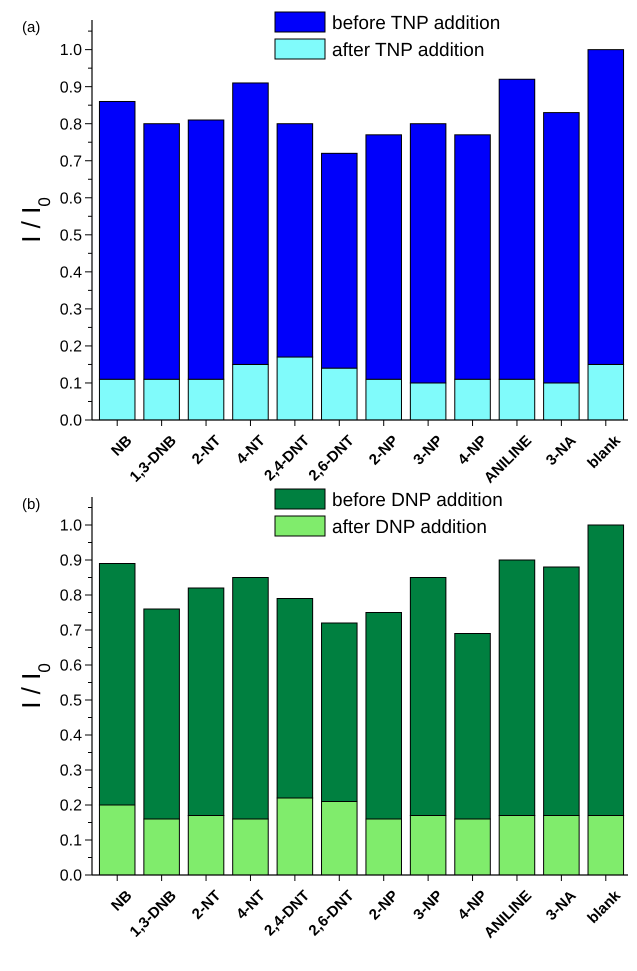 Image resolution: width=637 pixels, height=971 pixels. I want to click on legend-label: before DNP addition, so click(417, 500).